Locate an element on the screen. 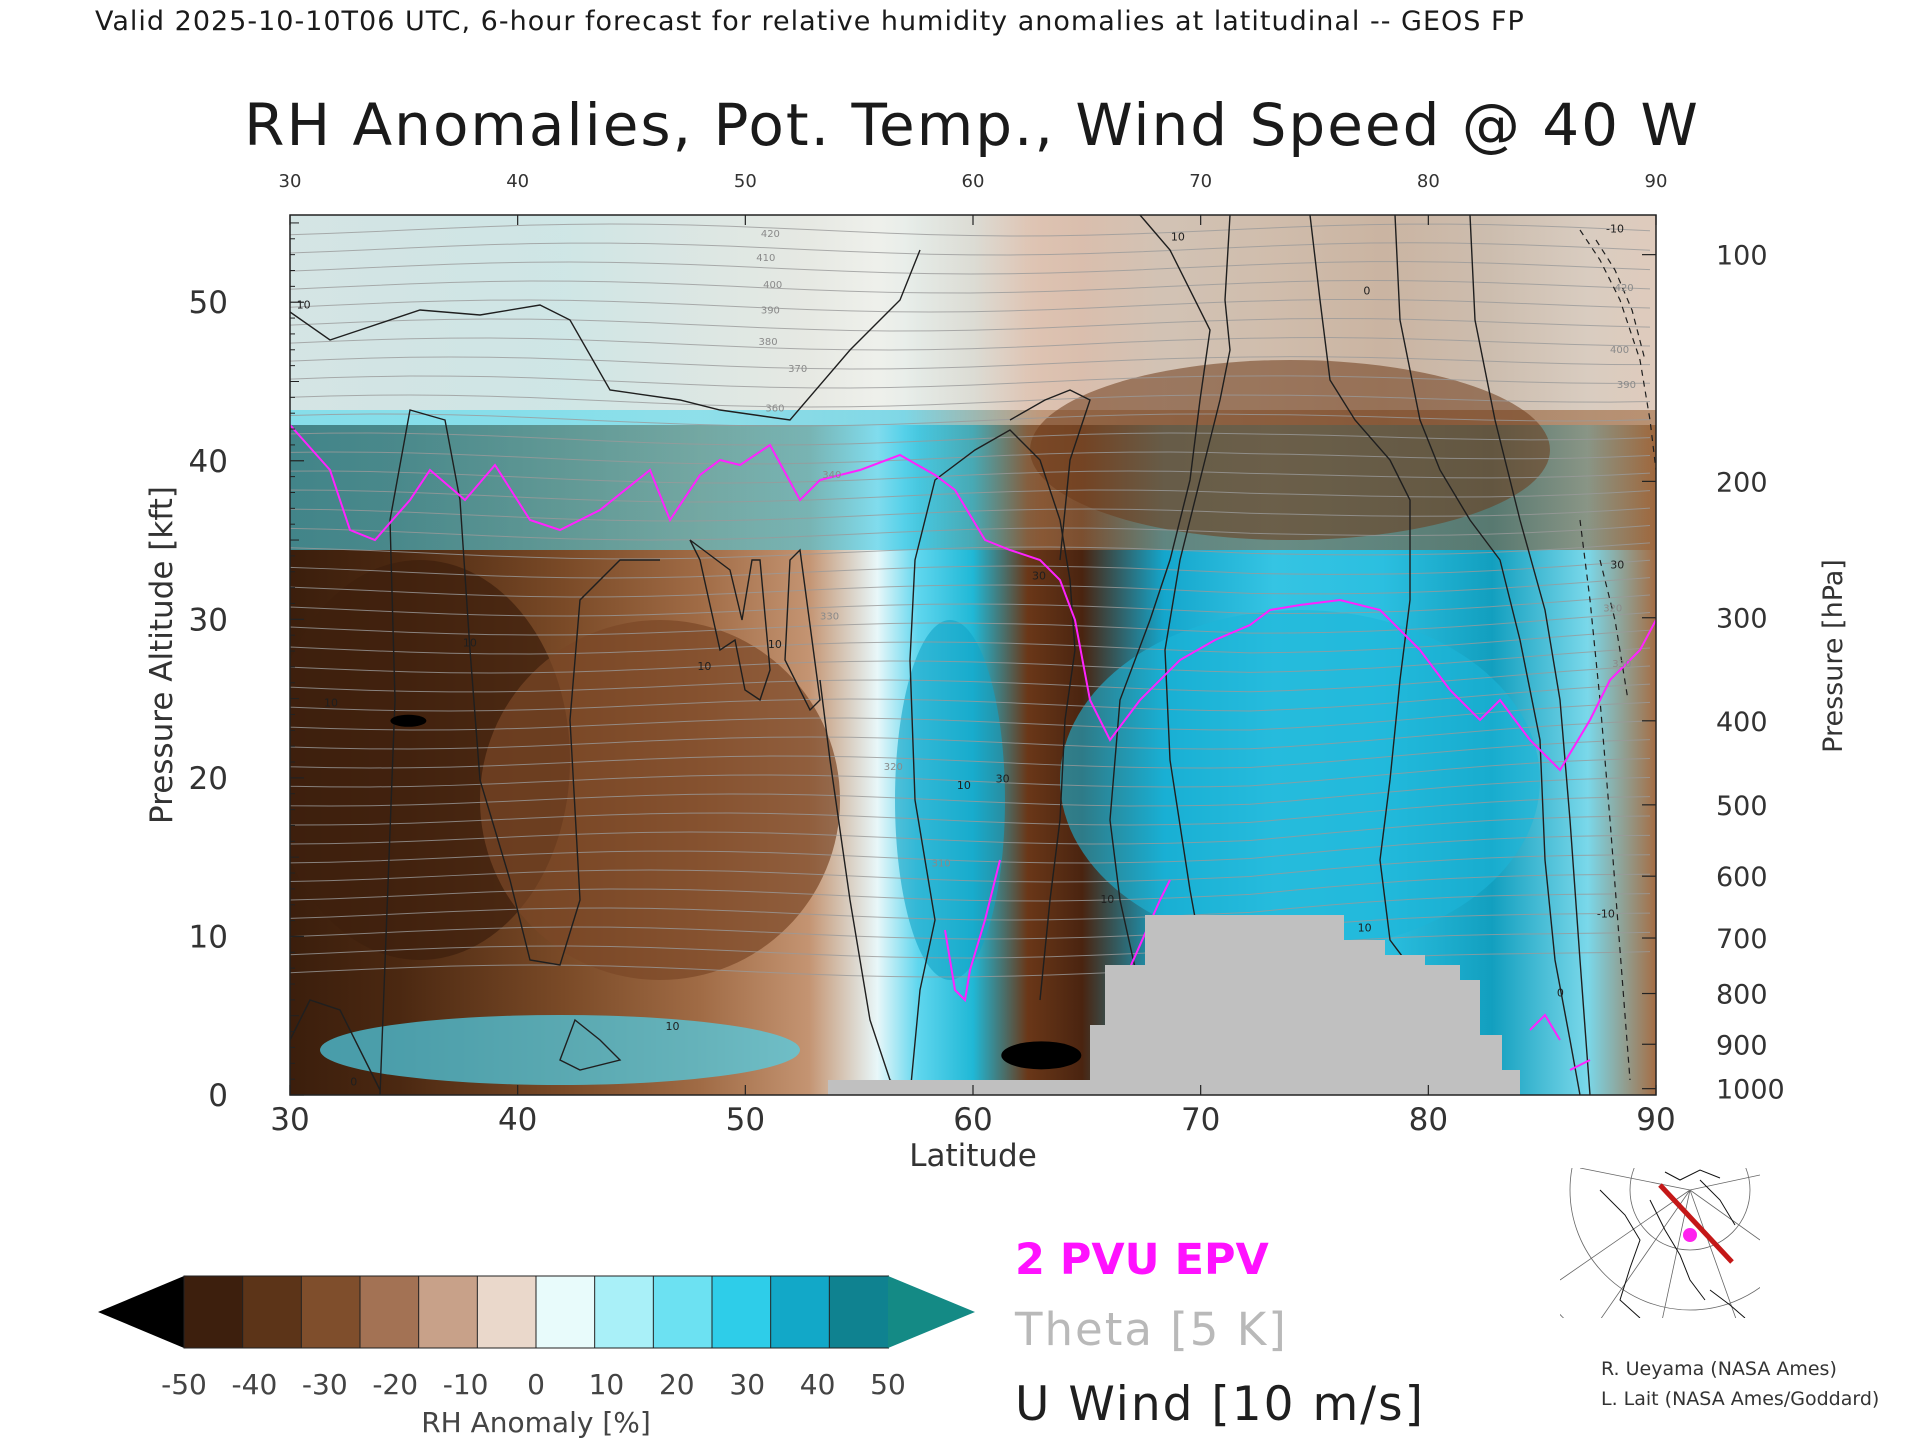 Image resolution: width=1920 pixels, height=1440 pixels. x-top-tick-label: 50 is located at coordinates (745, 181).